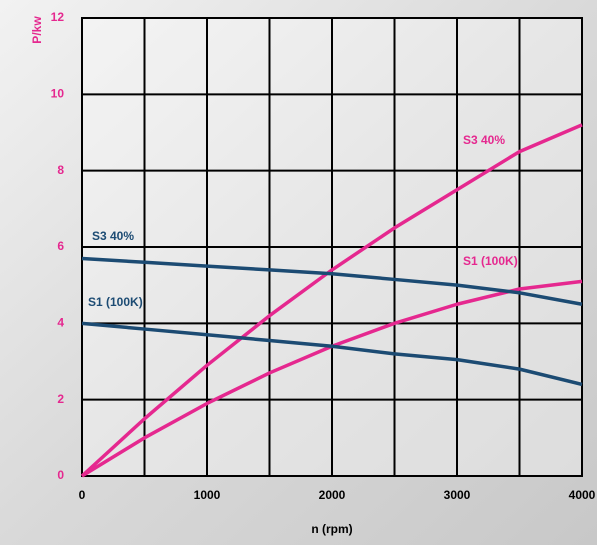 This screenshot has width=597, height=545. What do you see at coordinates (331, 529) in the screenshot?
I see `x-axis-label: n (rpm)` at bounding box center [331, 529].